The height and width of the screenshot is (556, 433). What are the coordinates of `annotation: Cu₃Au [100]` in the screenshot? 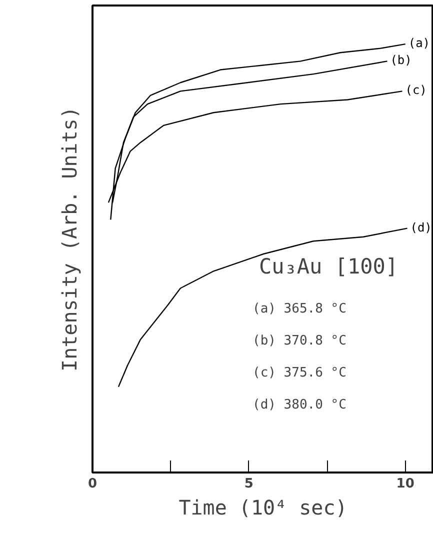 It's located at (328, 266).